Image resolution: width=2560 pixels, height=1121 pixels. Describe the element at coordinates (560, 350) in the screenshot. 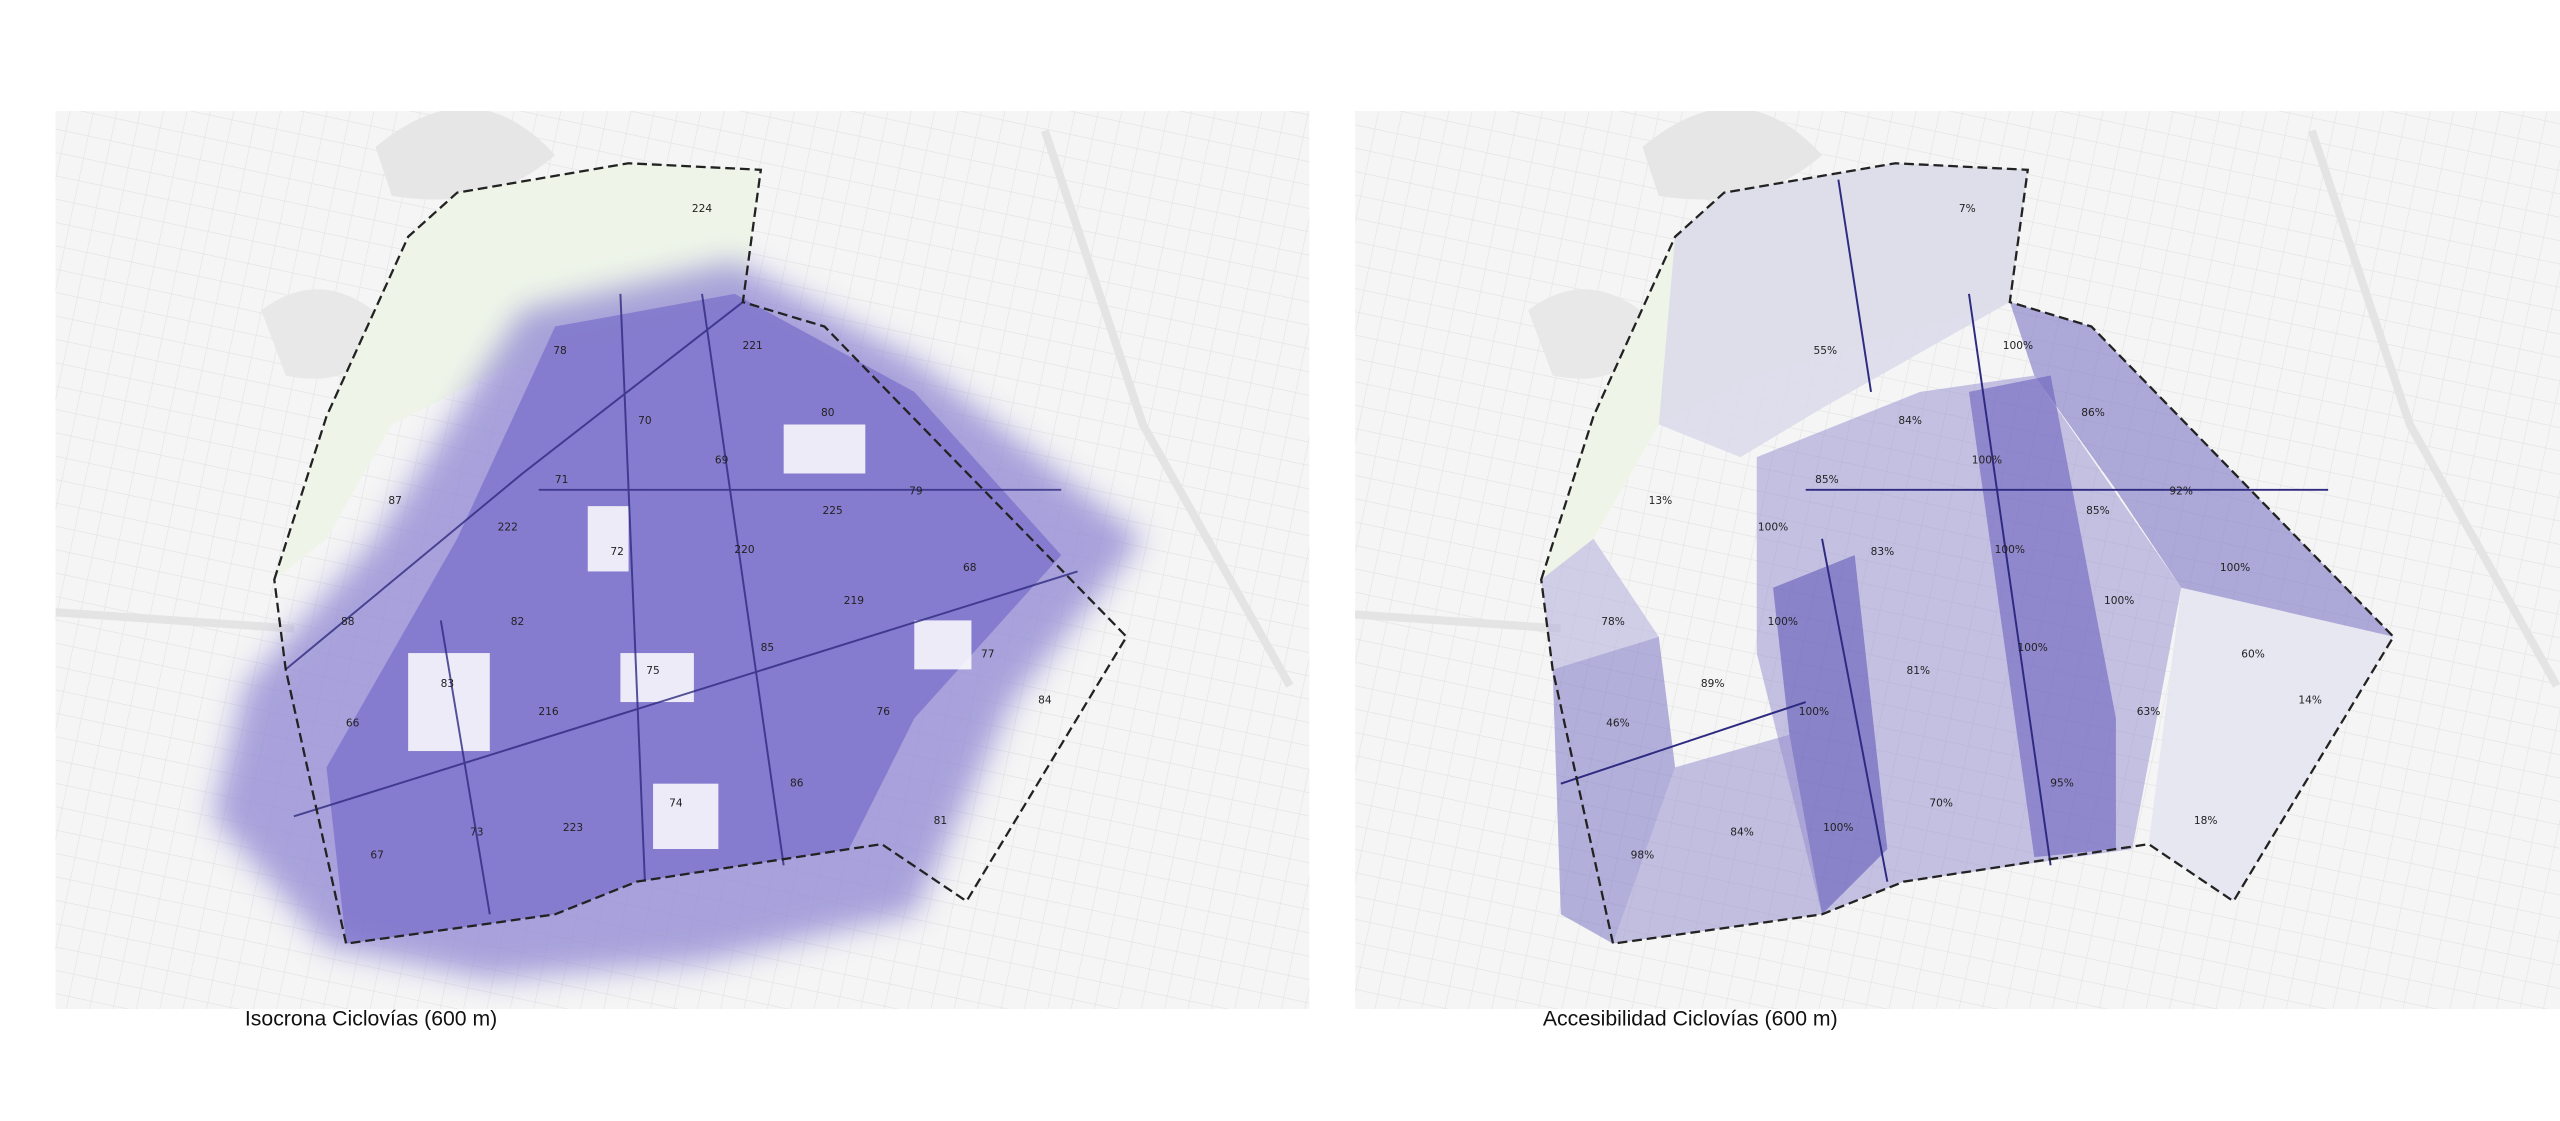

I see `zone-label: 78` at that location.